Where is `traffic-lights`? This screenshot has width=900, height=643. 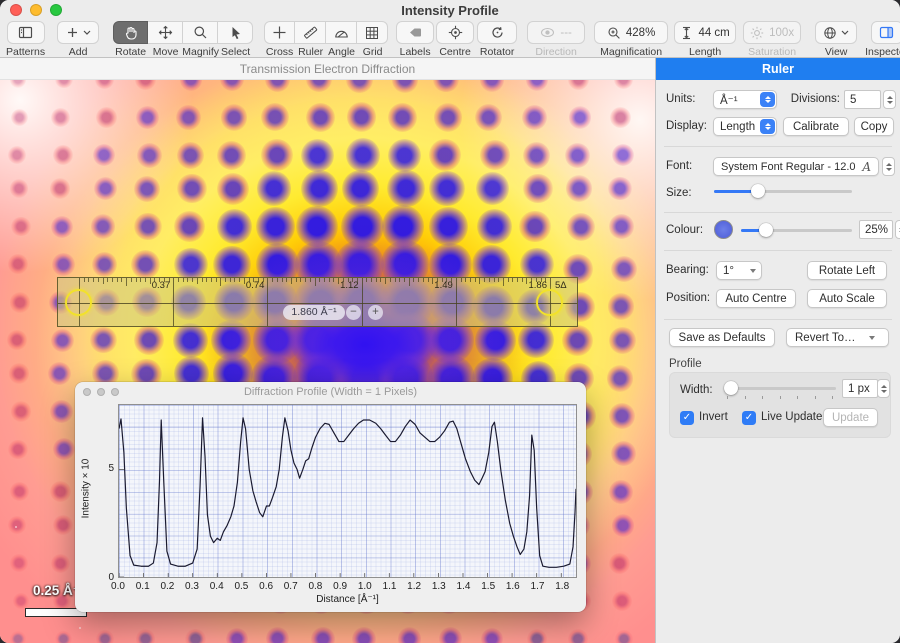
traffic-lights is located at coordinates (36, 10).